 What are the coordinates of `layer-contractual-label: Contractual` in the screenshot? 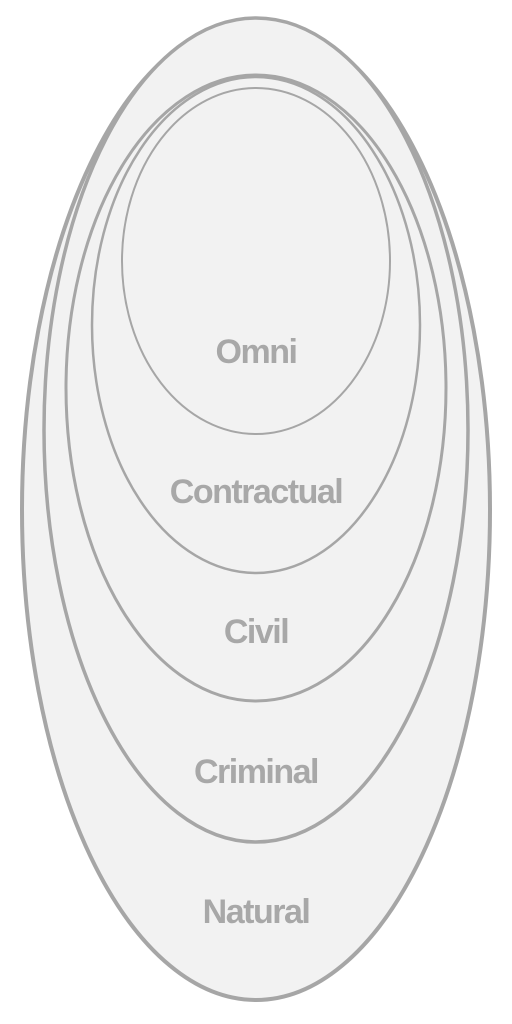 It's located at (256, 492).